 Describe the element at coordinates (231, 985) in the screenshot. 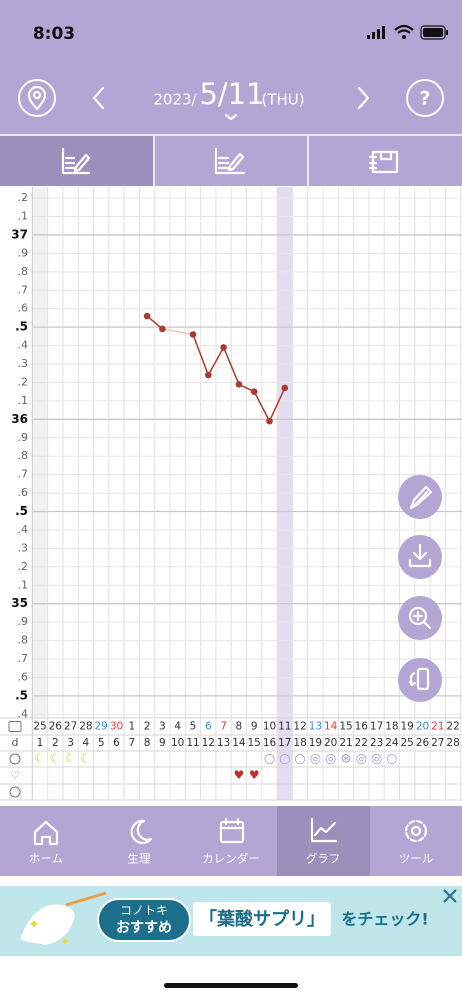

I see `home-indicator` at that location.